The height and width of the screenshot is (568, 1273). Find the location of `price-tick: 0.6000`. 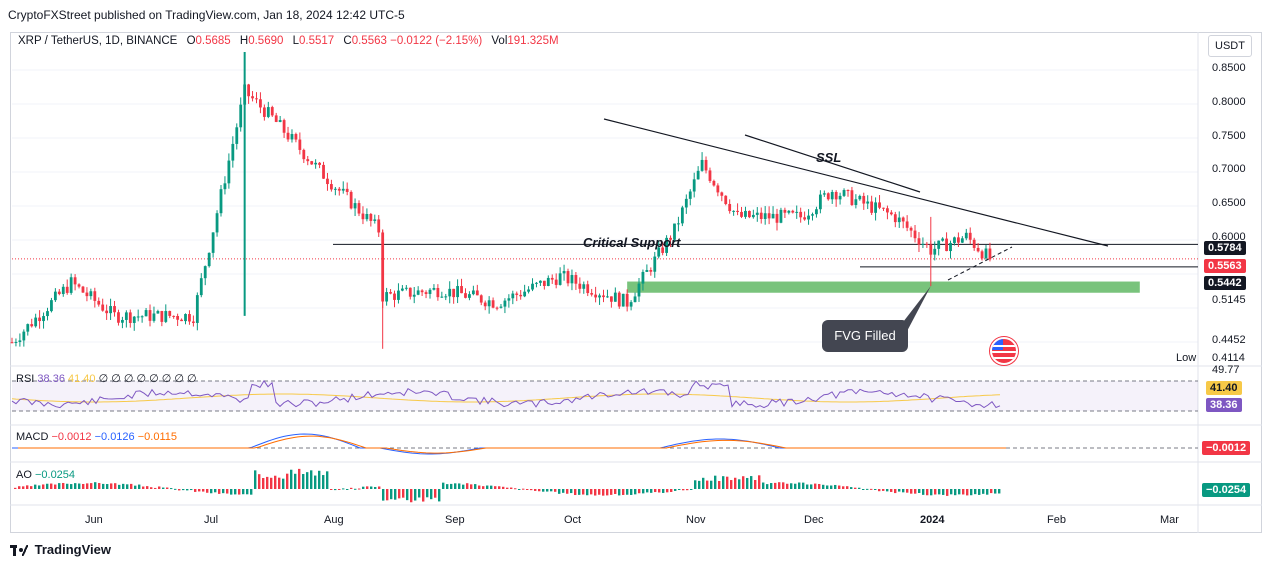

price-tick: 0.6000 is located at coordinates (1229, 237).